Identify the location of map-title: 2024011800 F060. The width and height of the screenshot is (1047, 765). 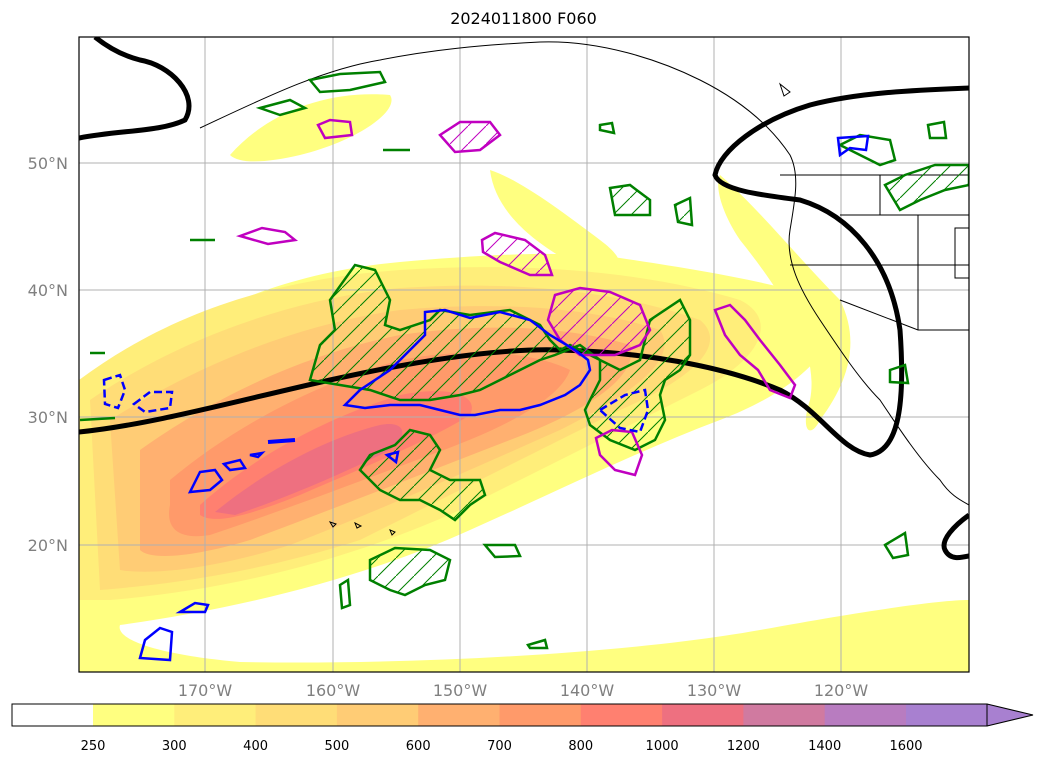
(523, 18).